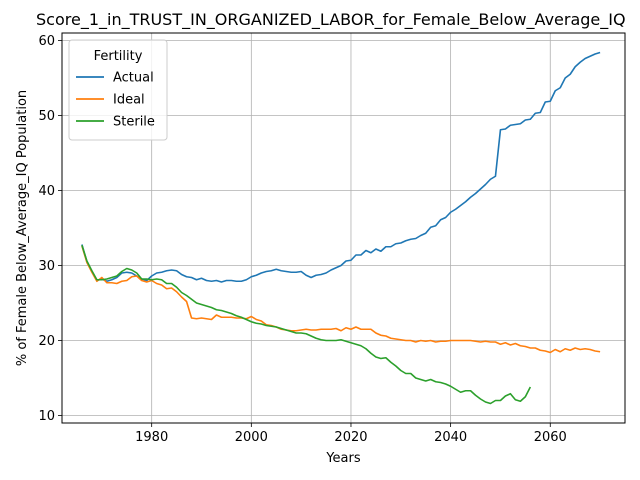 Image resolution: width=640 pixels, height=480 pixels. Describe the element at coordinates (46, 191) in the screenshot. I see `y-tick-label: 40` at that location.